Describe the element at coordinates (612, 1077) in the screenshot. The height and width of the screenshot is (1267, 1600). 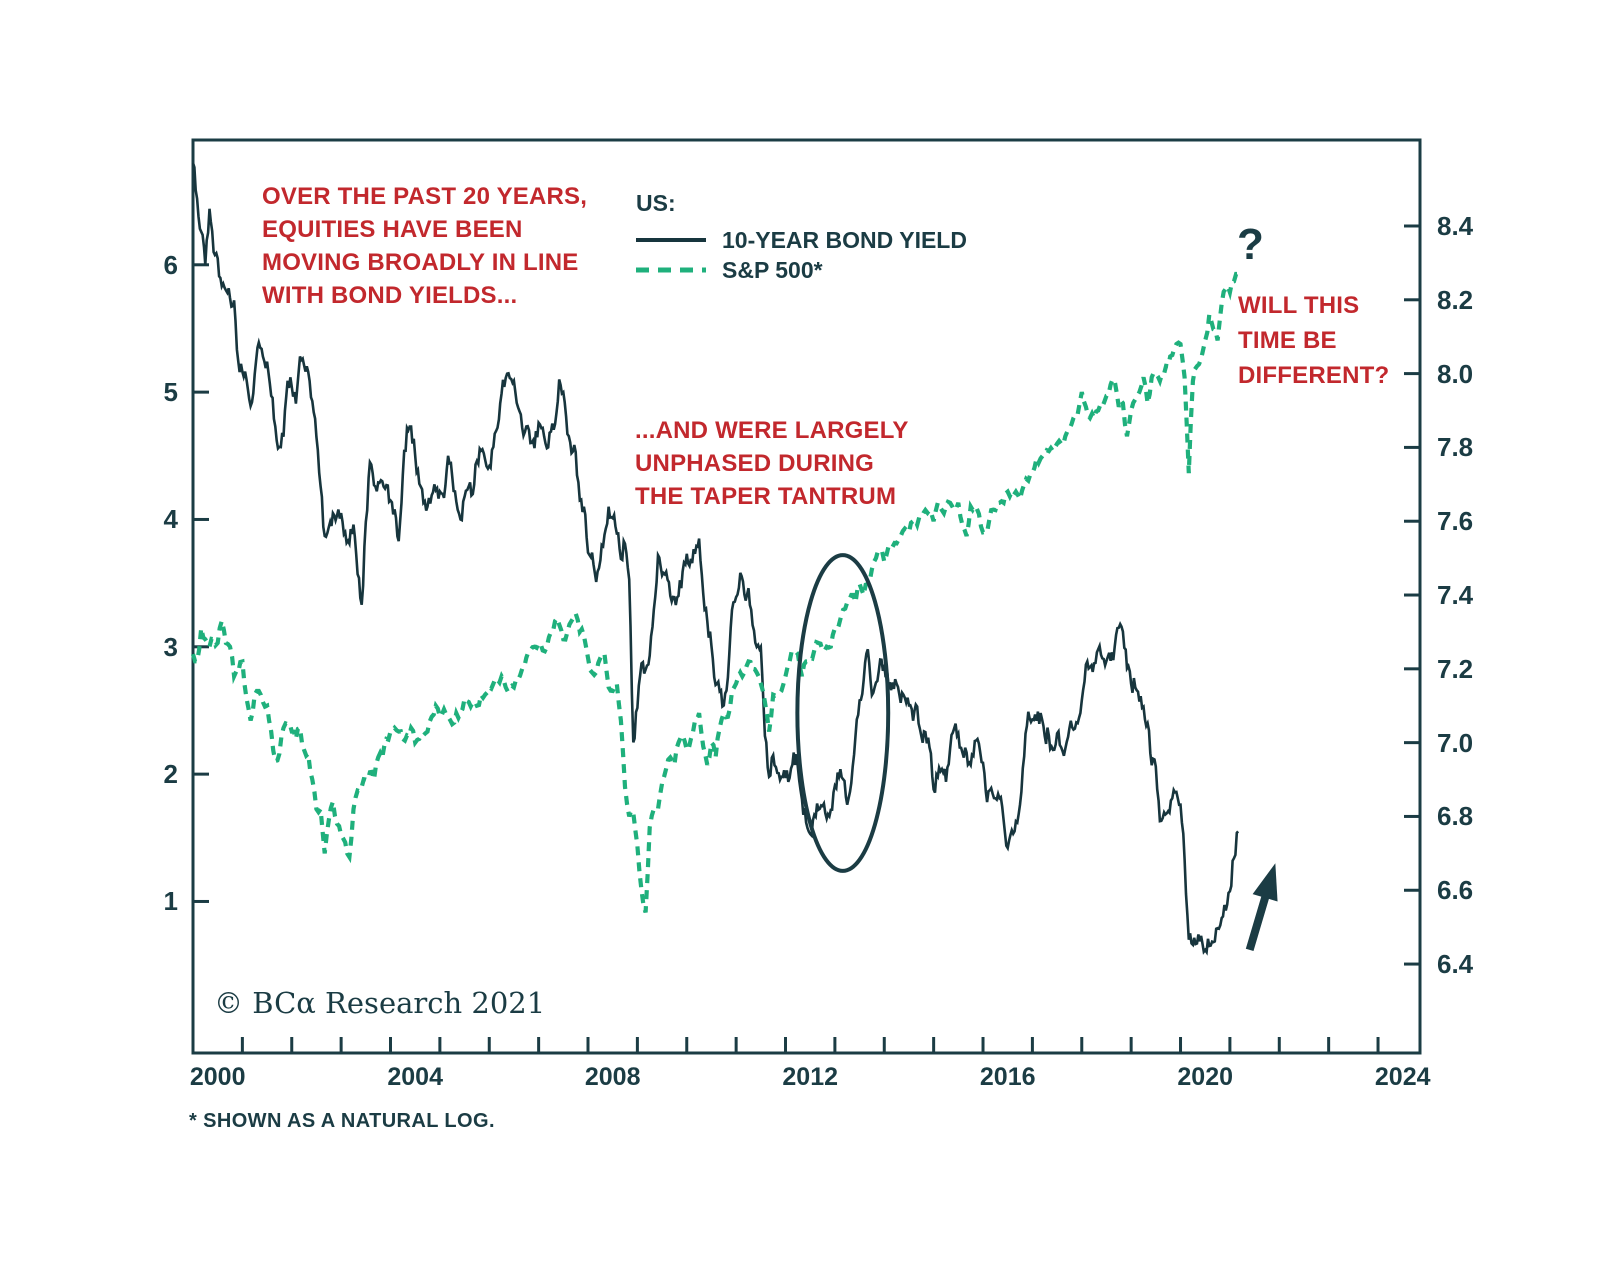
I see `x-axis-year-label: 2008` at that location.